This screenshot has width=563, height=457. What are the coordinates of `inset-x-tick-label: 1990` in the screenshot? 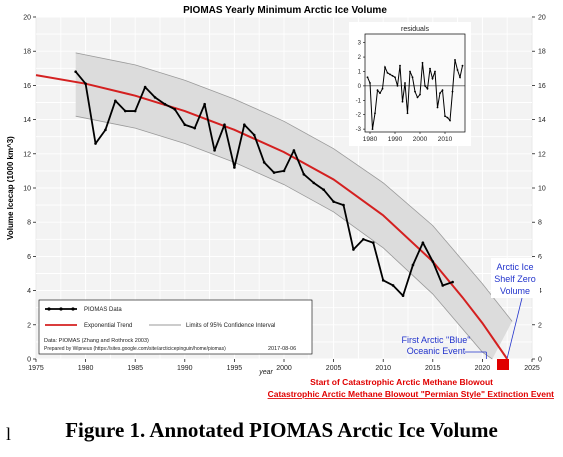 It's located at (395, 139).